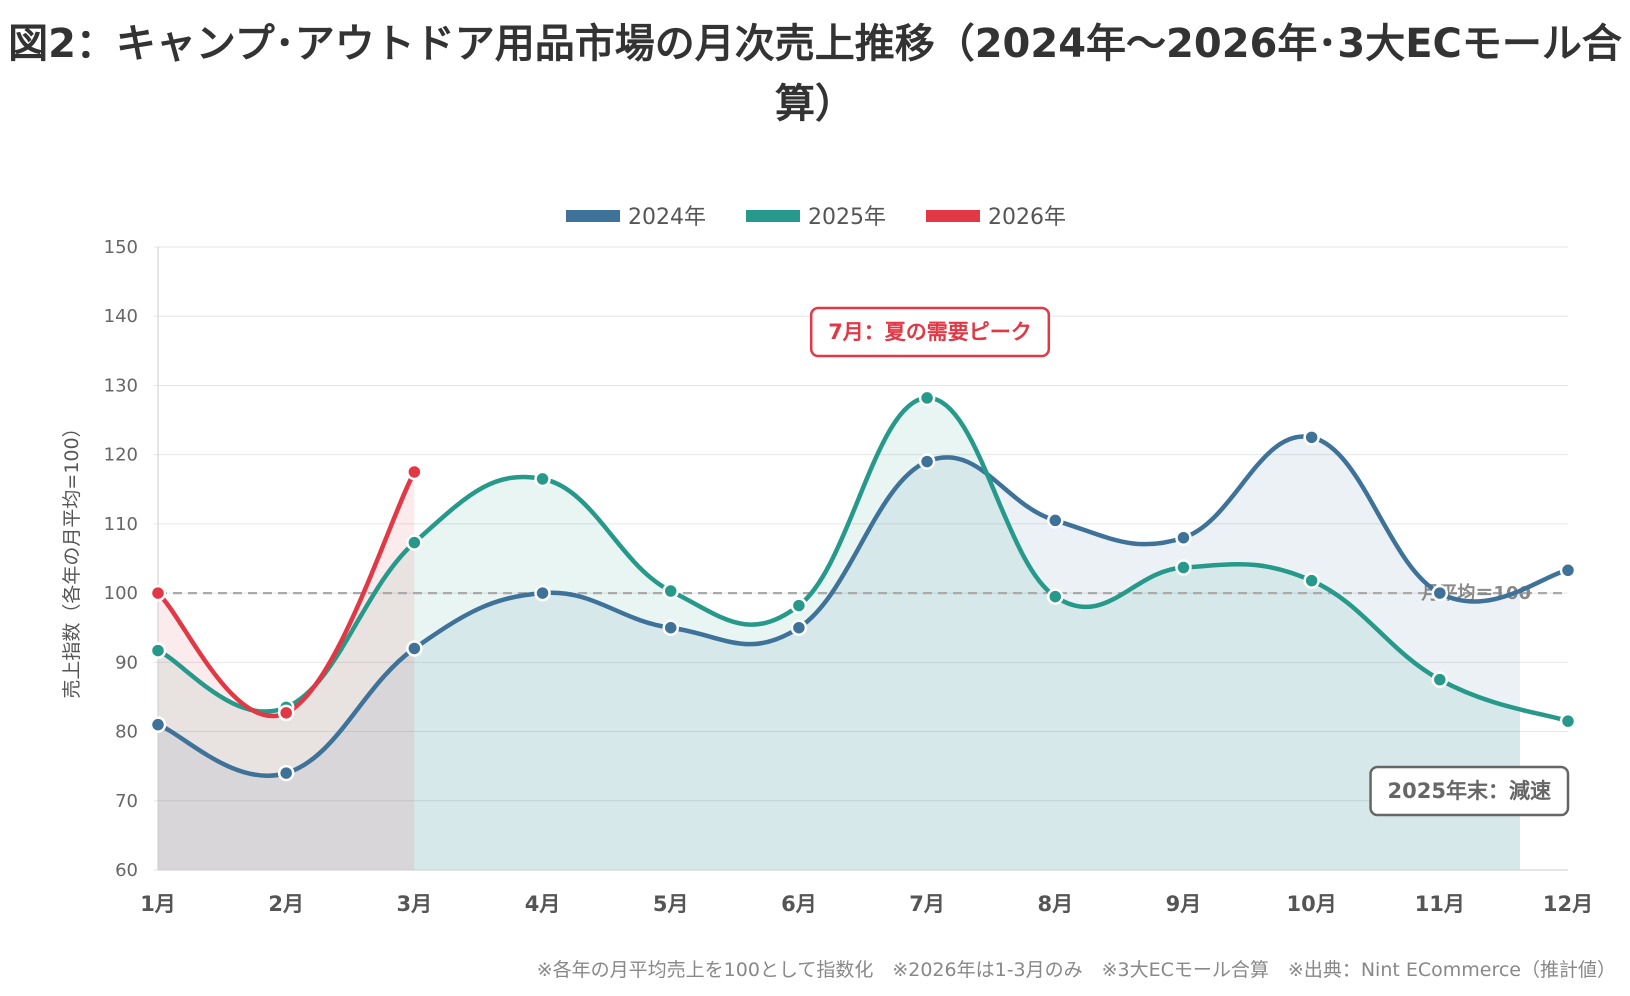 The image size is (1630, 996). Describe the element at coordinates (121, 593) in the screenshot. I see `y-tick-label: 100` at that location.